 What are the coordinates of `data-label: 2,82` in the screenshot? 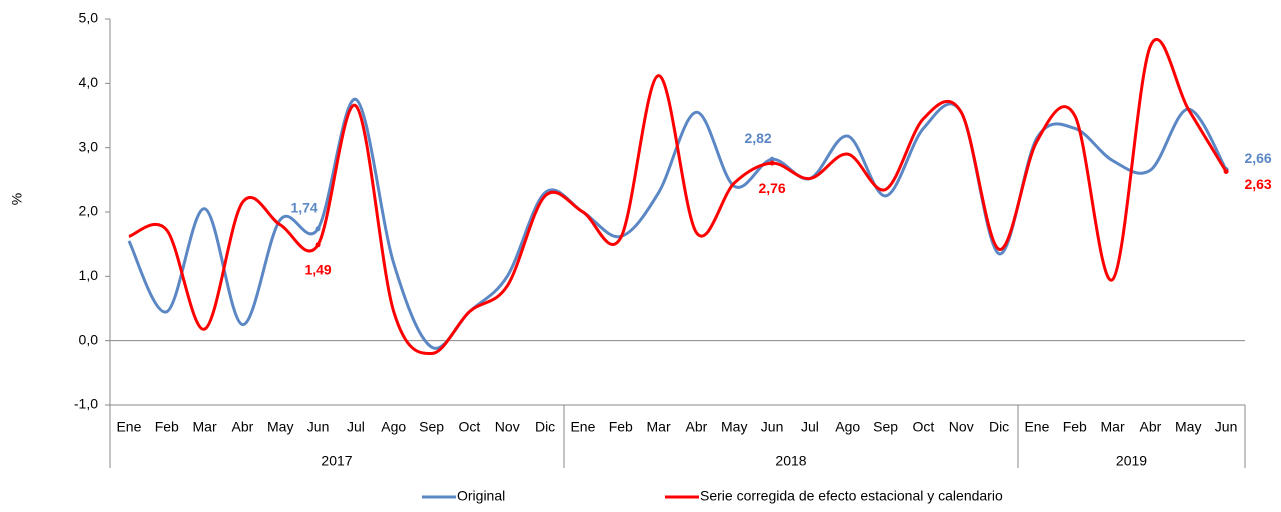 It's located at (757, 138).